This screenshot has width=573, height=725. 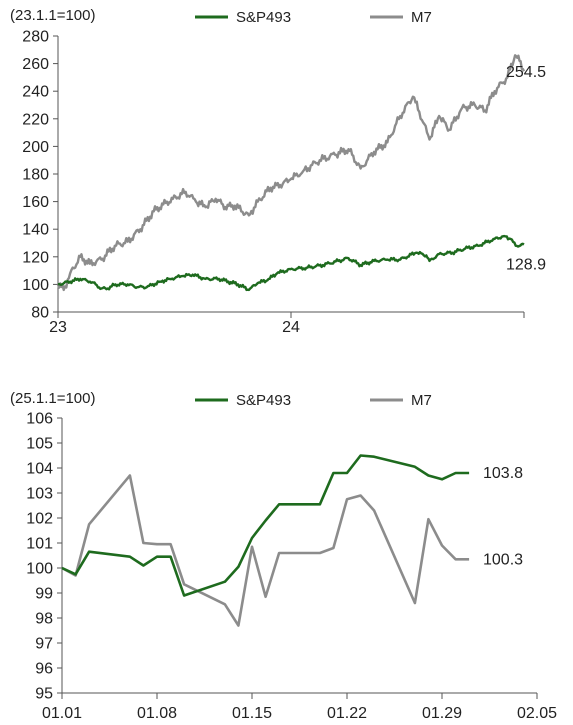 I want to click on y-tick-label: 200, so click(x=35, y=147).